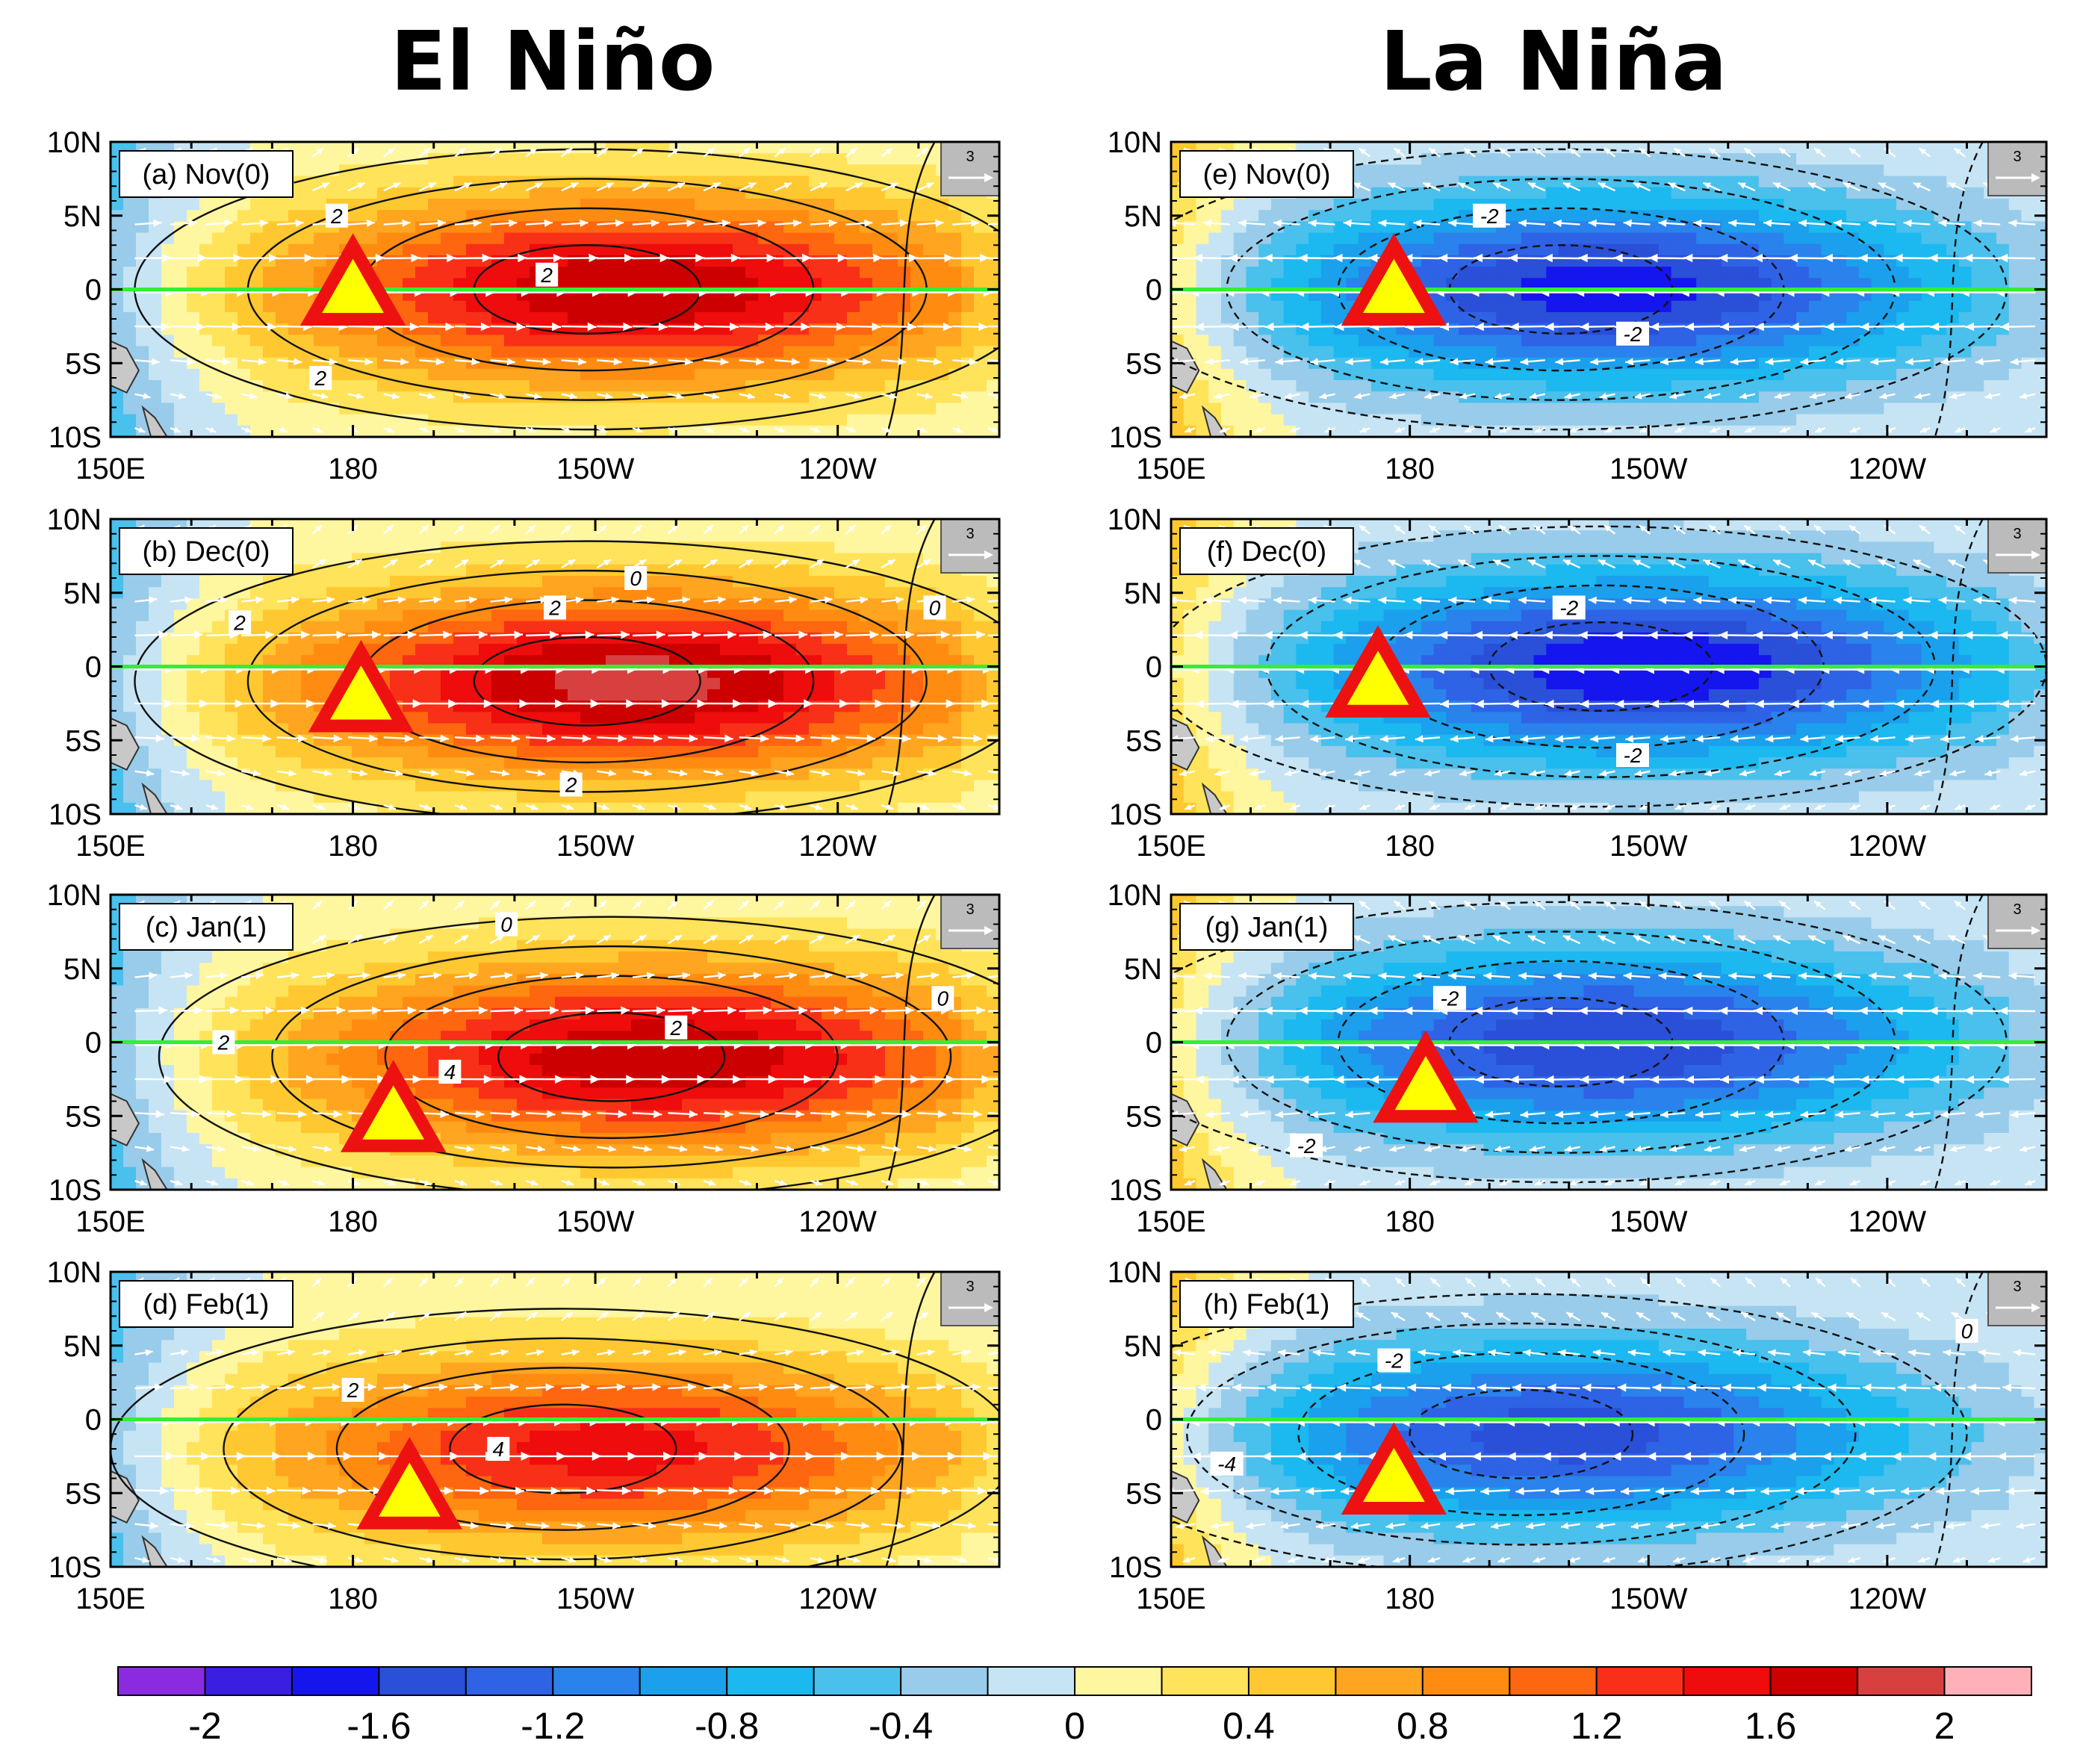 This screenshot has height=1764, width=2080. Describe the element at coordinates (1608, 1042) in the screenshot. I see `anomaly-field-g` at that location.